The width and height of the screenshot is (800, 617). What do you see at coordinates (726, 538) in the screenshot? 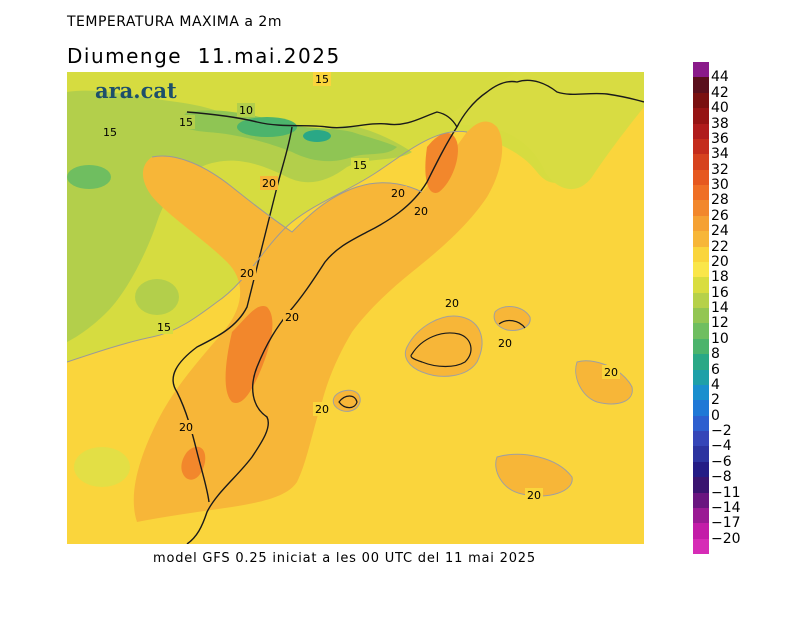
I see `color-scale-label: −20` at bounding box center [726, 538].